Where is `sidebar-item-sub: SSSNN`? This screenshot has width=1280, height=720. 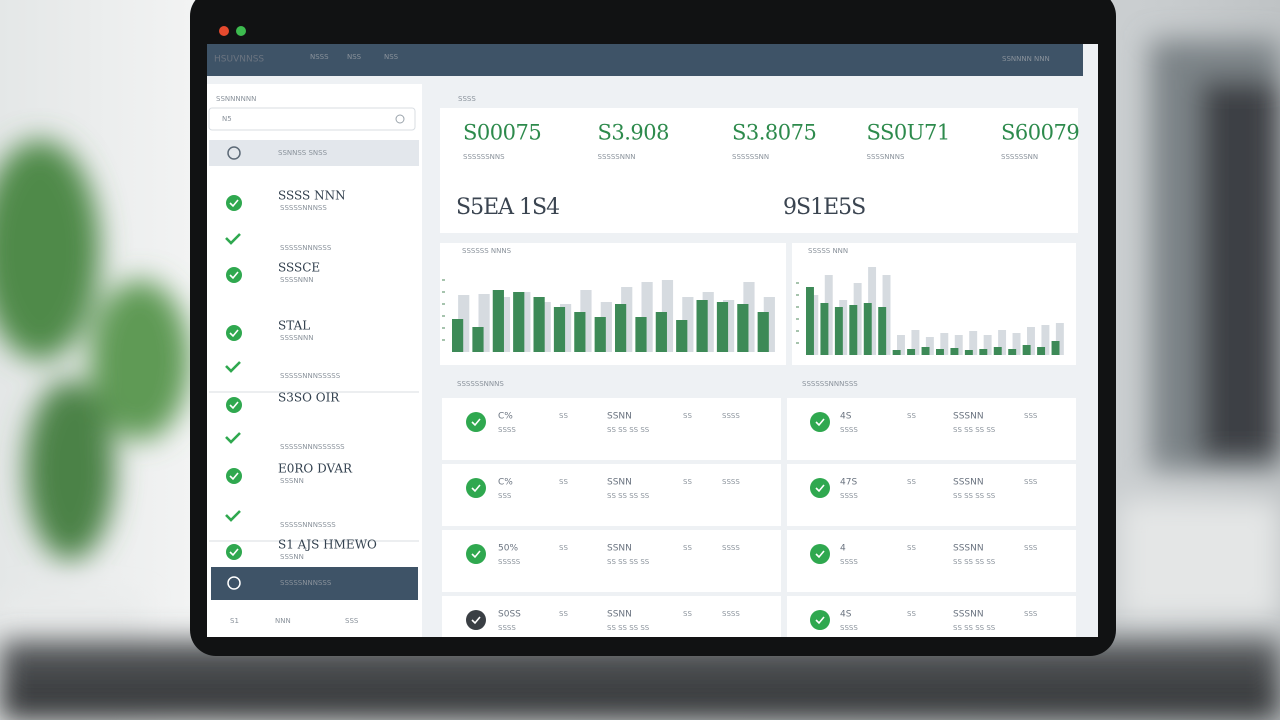 sidebar-item-sub: SSSNN is located at coordinates (292, 481).